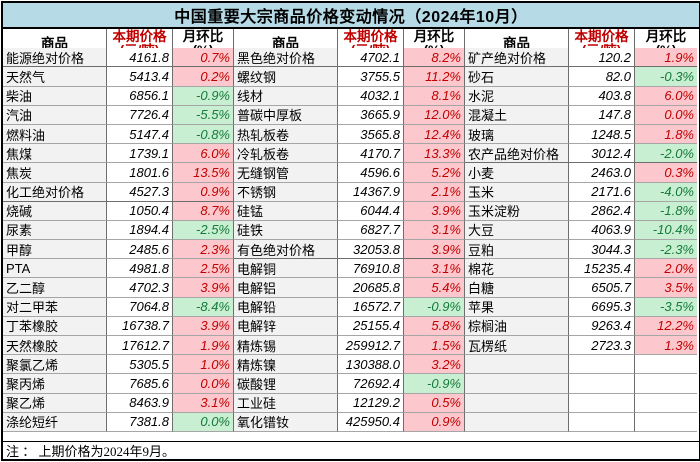  I want to click on mom-cell: 3.5%, so click(666, 288).